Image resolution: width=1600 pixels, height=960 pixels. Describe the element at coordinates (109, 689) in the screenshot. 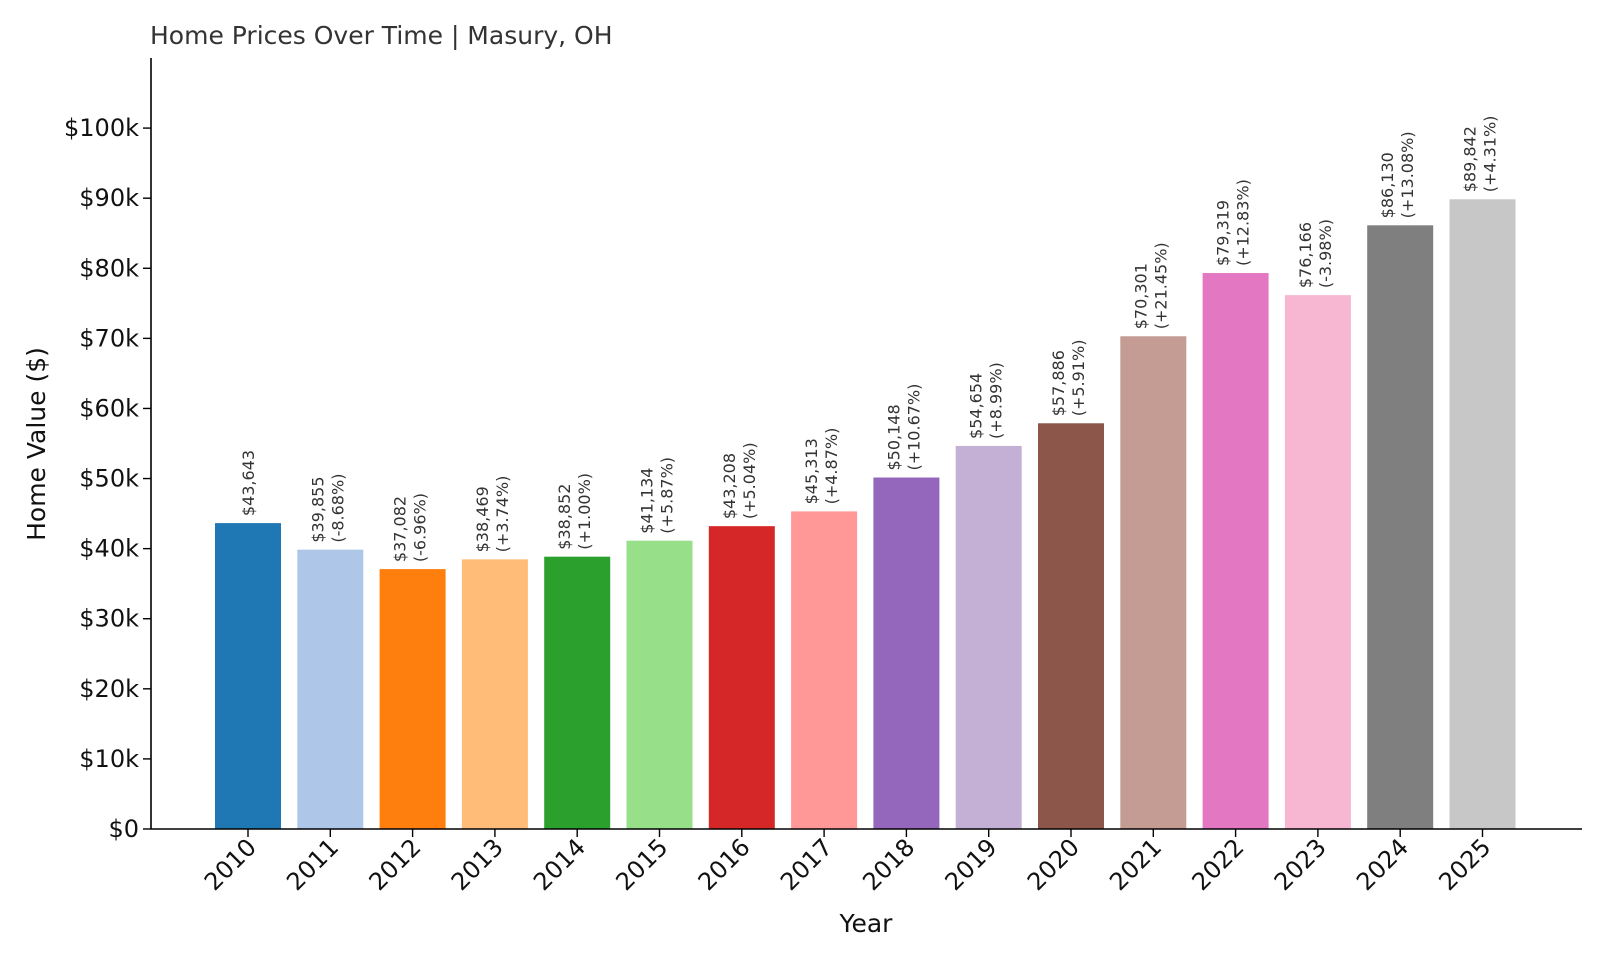

I see `y-tick-label: $20k` at that location.